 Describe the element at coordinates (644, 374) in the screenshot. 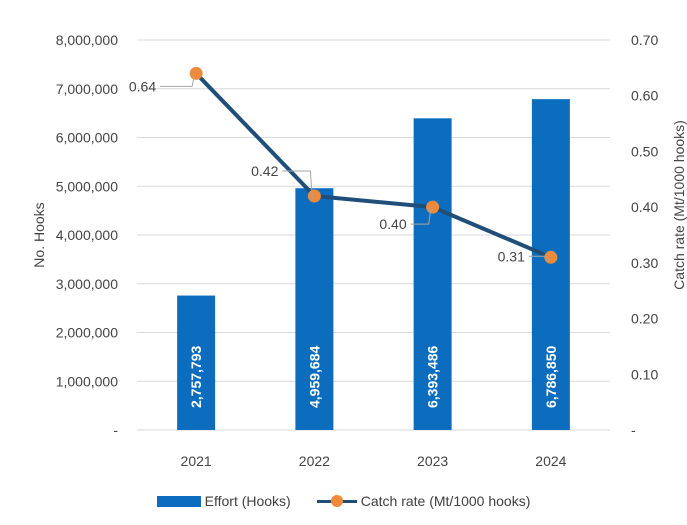

I see `y-right-tick-label: 0.10` at that location.